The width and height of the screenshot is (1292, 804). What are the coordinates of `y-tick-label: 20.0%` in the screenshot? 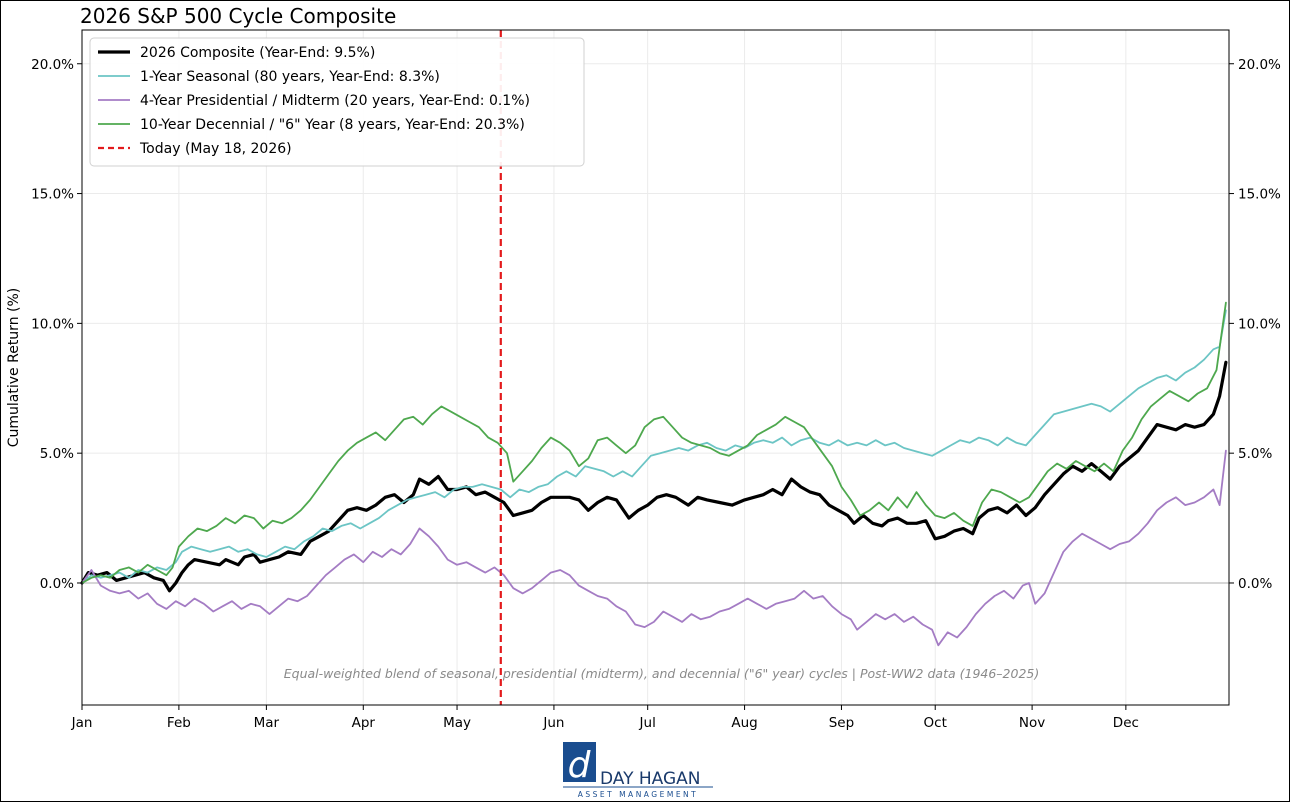 It's located at (52, 65).